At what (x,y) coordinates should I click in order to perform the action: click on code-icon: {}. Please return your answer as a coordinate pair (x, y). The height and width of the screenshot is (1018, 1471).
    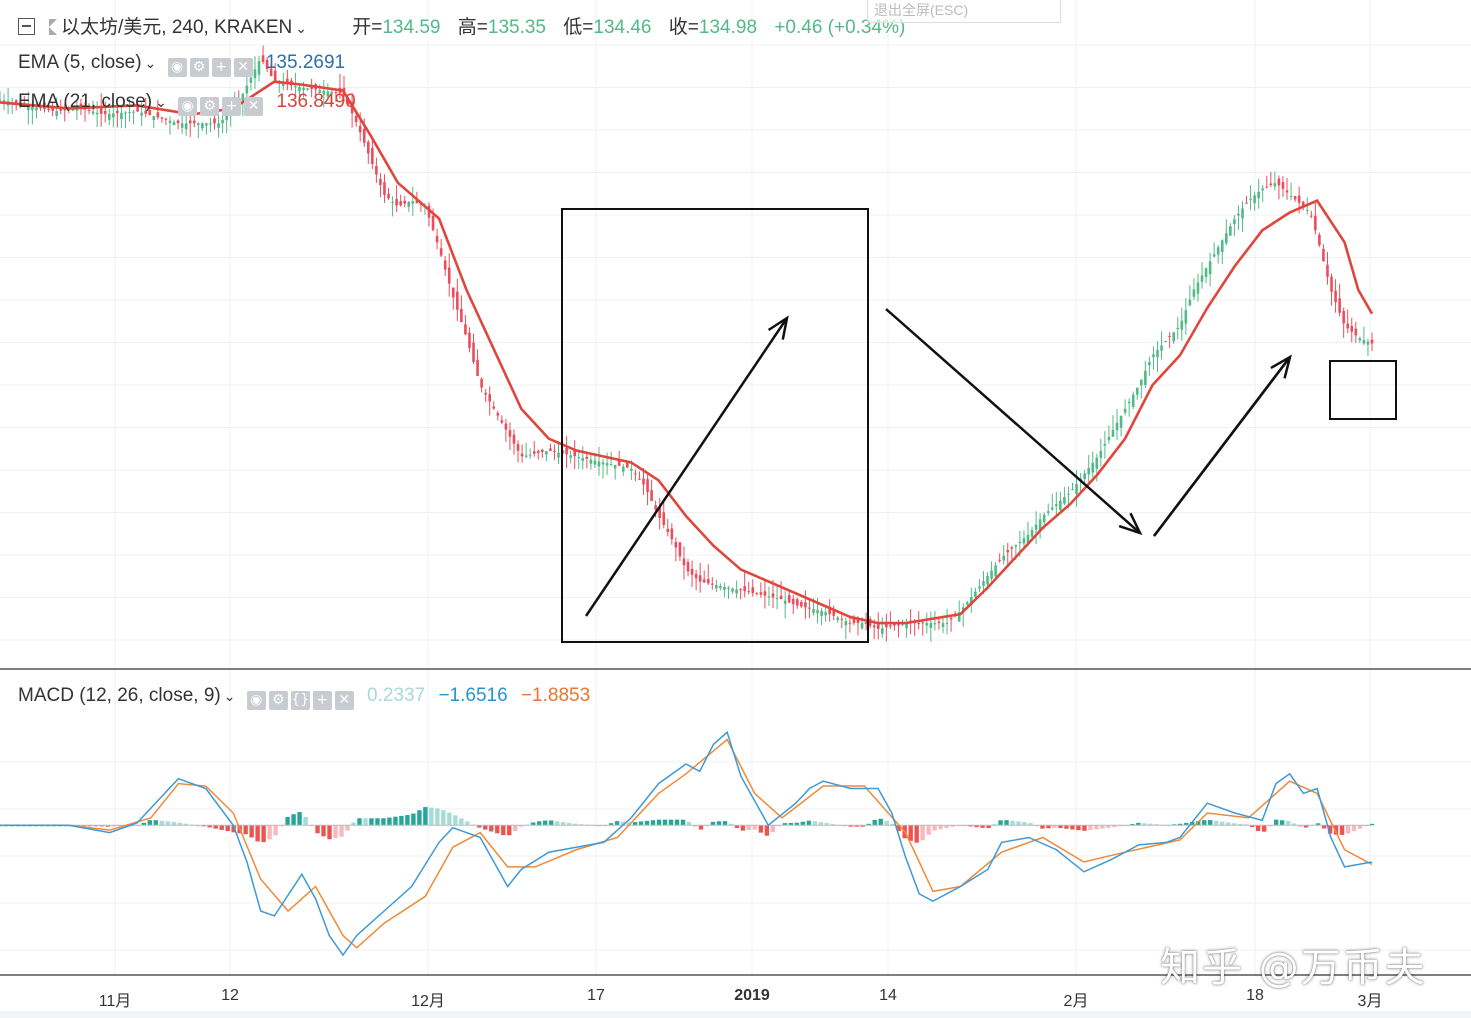
    Looking at the image, I should click on (300, 700).